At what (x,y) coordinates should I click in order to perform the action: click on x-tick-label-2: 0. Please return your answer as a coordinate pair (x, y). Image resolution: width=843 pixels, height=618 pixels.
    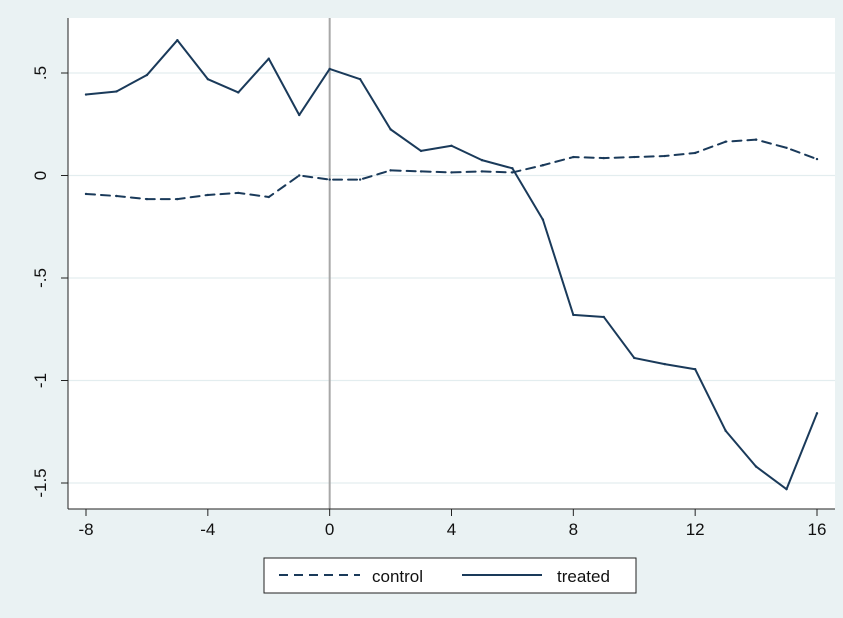
    Looking at the image, I should click on (329, 529).